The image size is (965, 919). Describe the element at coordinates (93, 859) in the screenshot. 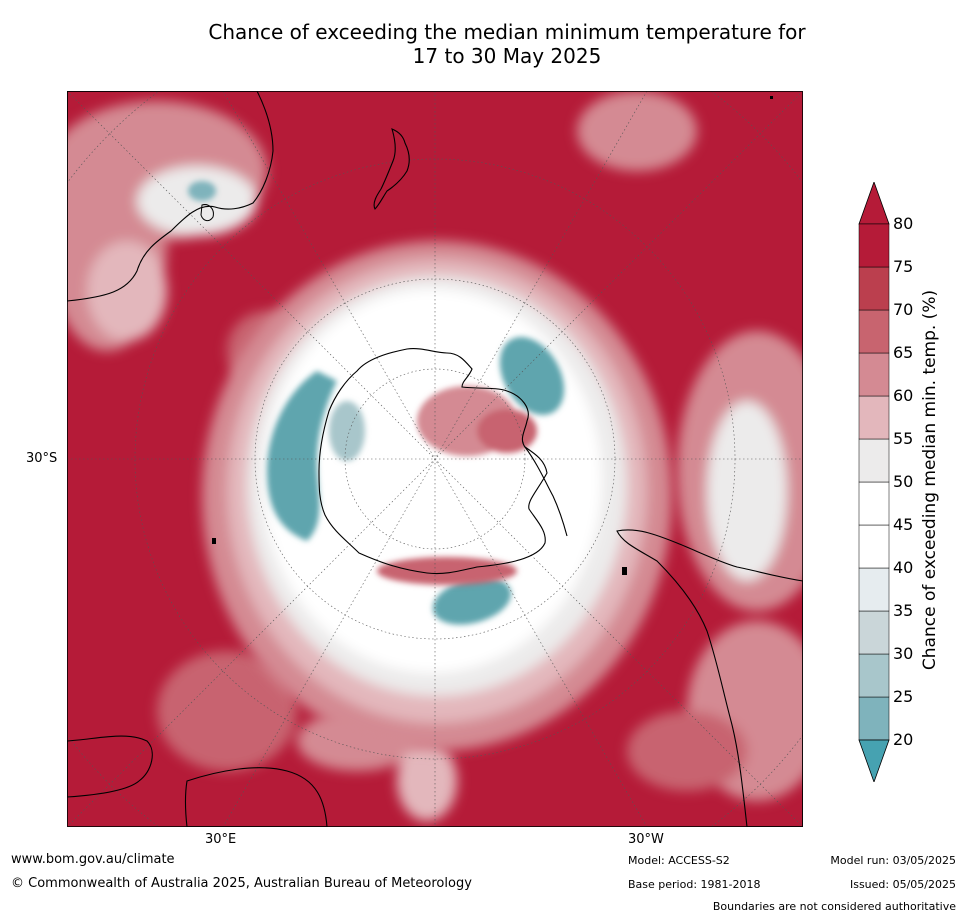

I see `footer-website: www.bom.gov.au/climate` at that location.